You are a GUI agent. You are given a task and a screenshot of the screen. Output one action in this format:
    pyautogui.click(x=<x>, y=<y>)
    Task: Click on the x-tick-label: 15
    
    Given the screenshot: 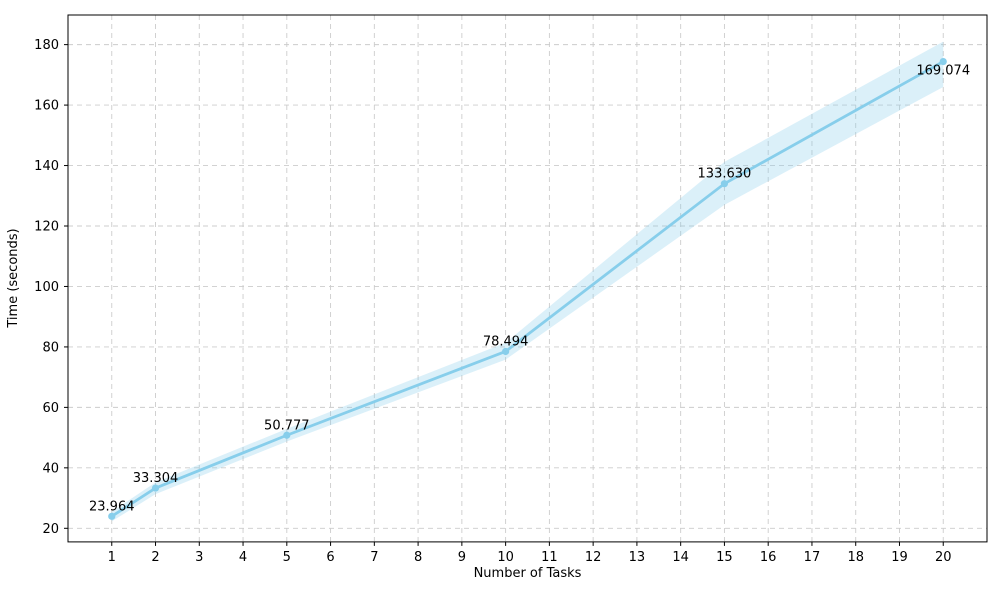 What is the action you would take?
    pyautogui.click(x=724, y=557)
    